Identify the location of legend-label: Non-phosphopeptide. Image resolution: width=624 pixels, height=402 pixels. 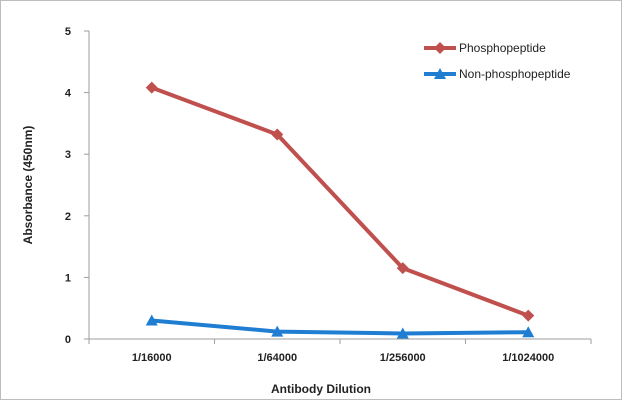
(515, 74).